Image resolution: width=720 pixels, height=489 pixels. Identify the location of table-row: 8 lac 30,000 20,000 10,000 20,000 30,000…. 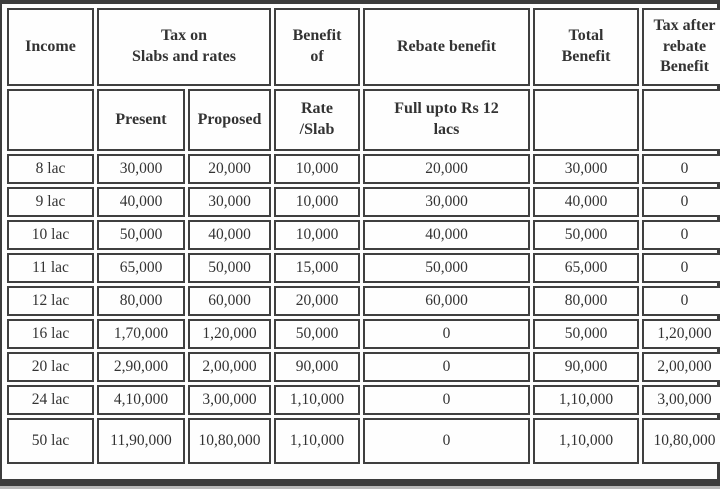
(363, 169).